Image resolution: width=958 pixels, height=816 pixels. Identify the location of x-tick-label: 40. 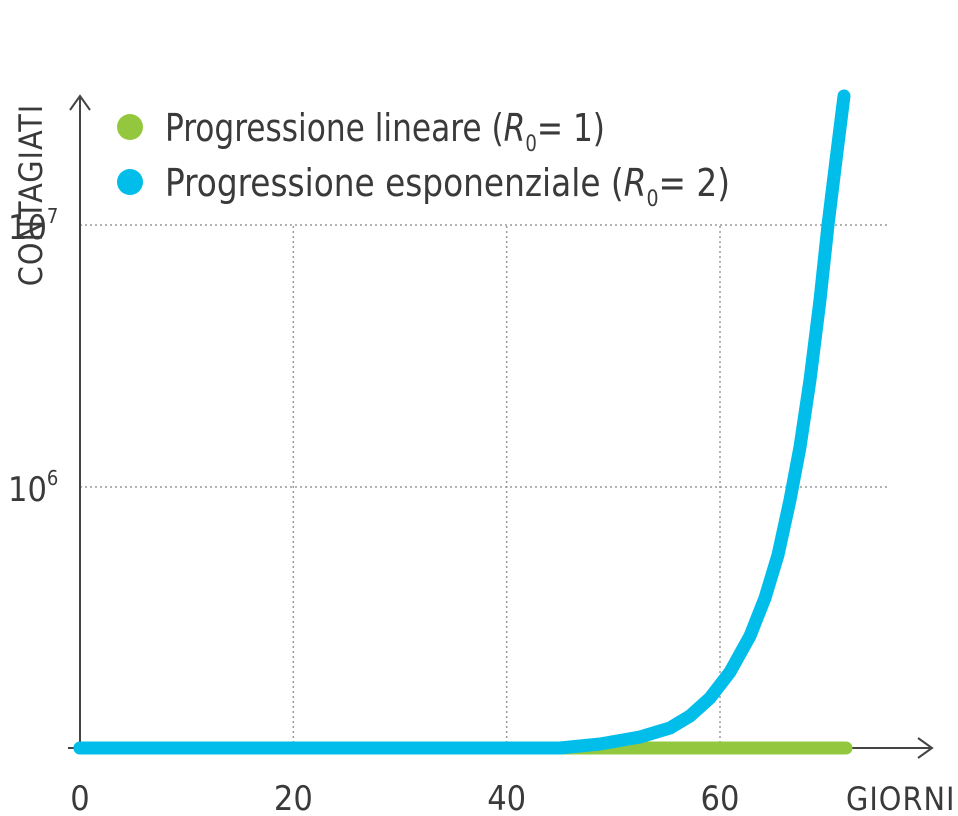
(506, 797).